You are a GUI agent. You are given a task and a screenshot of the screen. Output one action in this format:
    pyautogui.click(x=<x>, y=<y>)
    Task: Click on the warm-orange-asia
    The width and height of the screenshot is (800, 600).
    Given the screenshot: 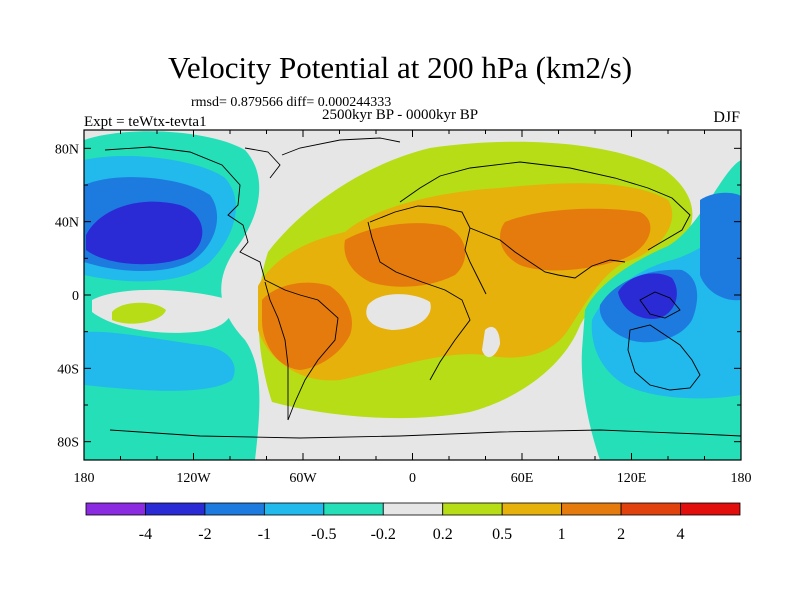 What is the action you would take?
    pyautogui.click(x=575, y=239)
    